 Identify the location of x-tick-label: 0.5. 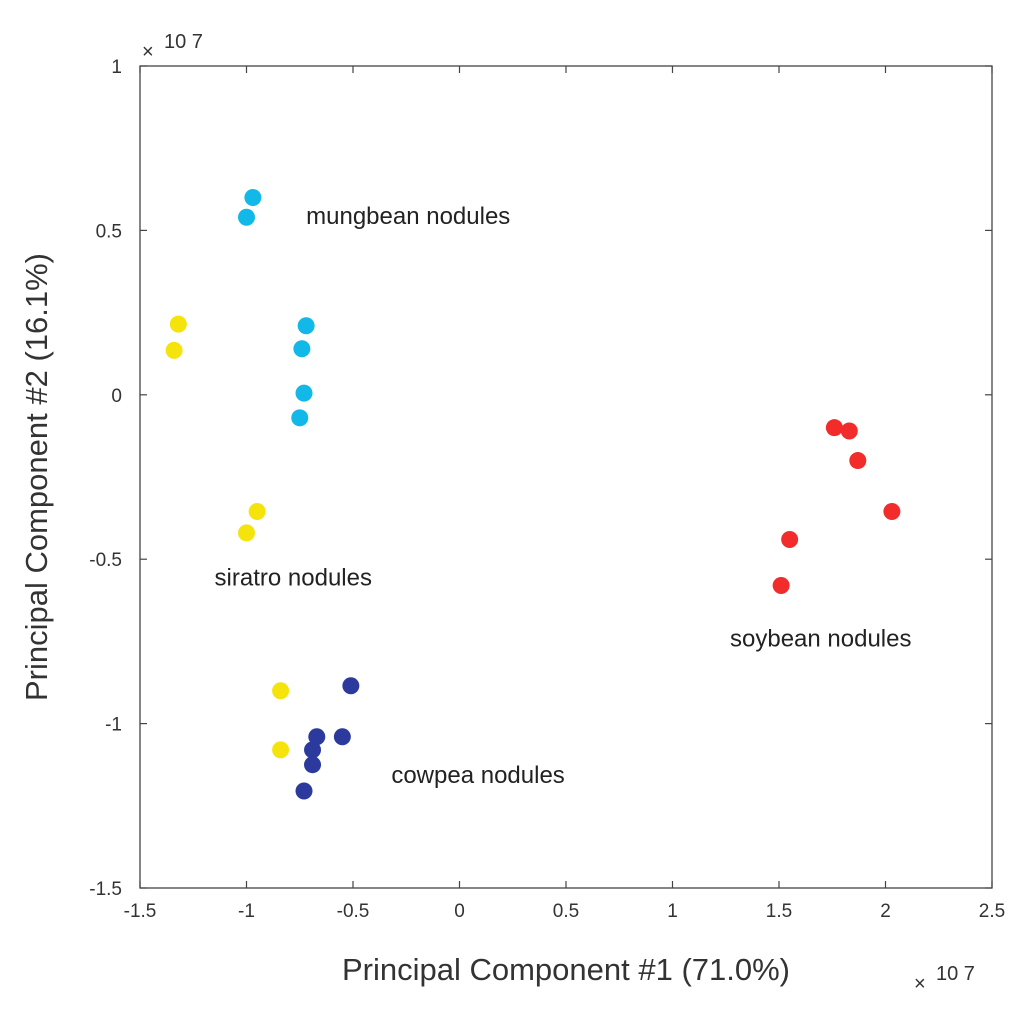
(566, 911).